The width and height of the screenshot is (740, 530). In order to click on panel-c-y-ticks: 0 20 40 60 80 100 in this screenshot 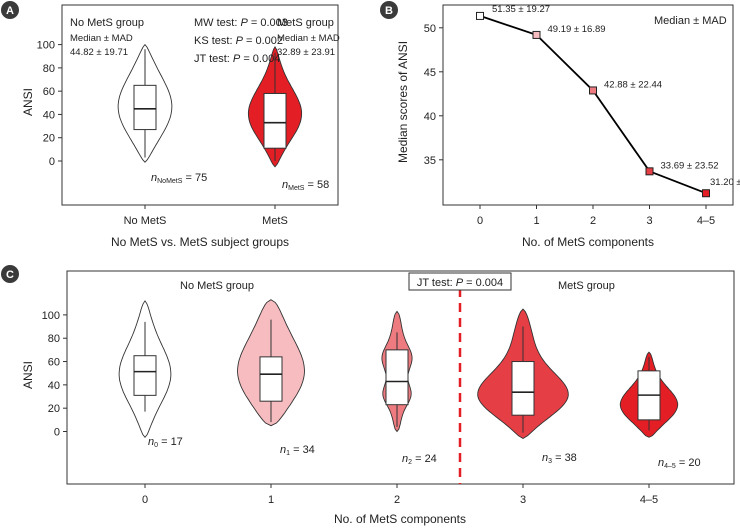, I will do `click(54, 374)`.